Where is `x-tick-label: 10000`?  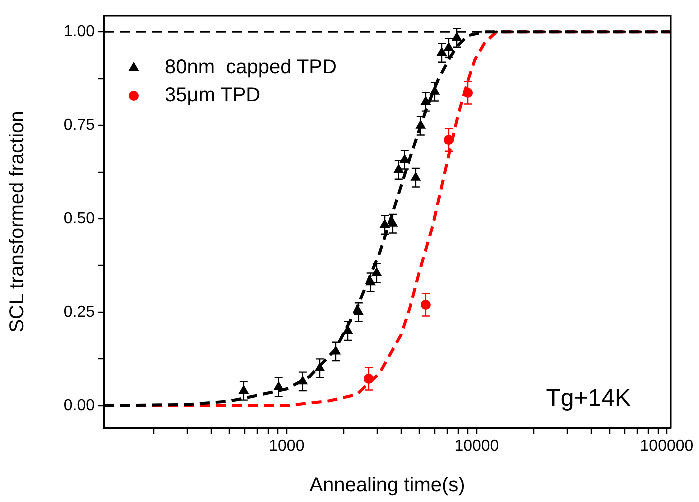
x-tick-label: 10000 is located at coordinates (477, 447).